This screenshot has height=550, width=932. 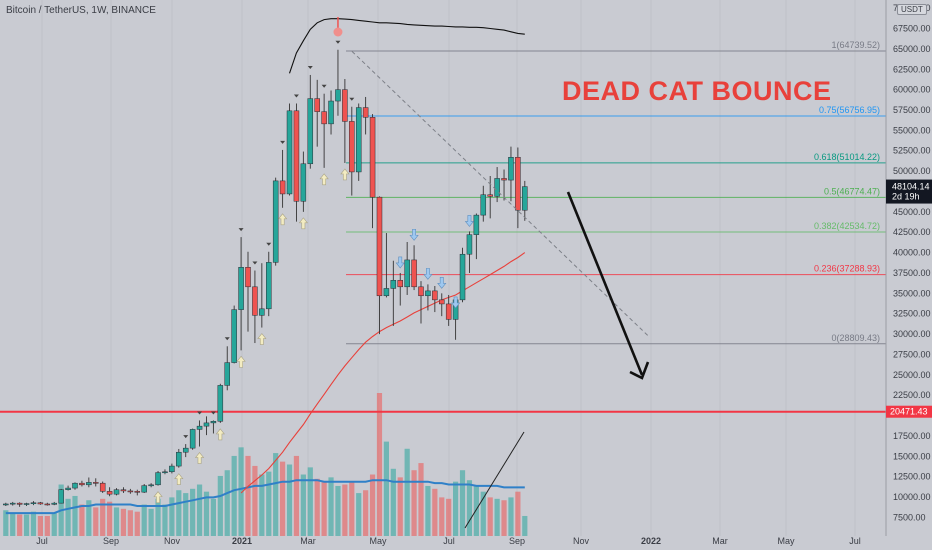 What do you see at coordinates (909, 517) in the screenshot?
I see `price-tick-label: 7500.00` at bounding box center [909, 517].